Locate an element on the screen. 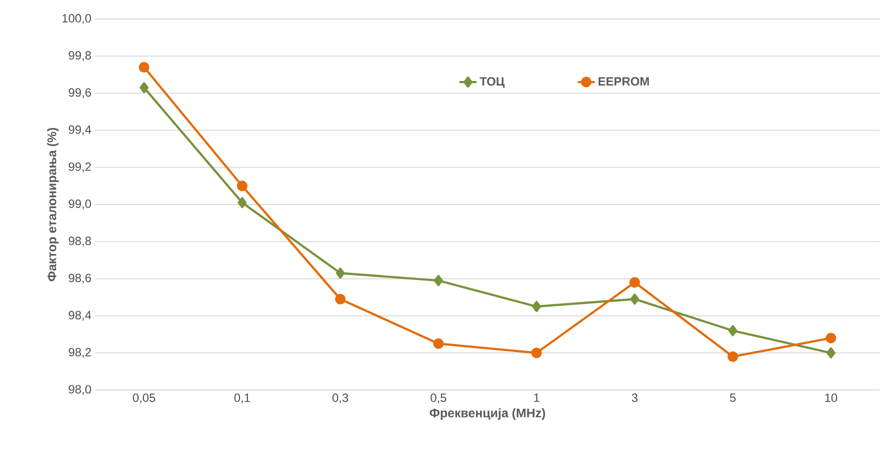 This screenshot has height=450, width=884. x-tick-label: 0,1 is located at coordinates (242, 399).